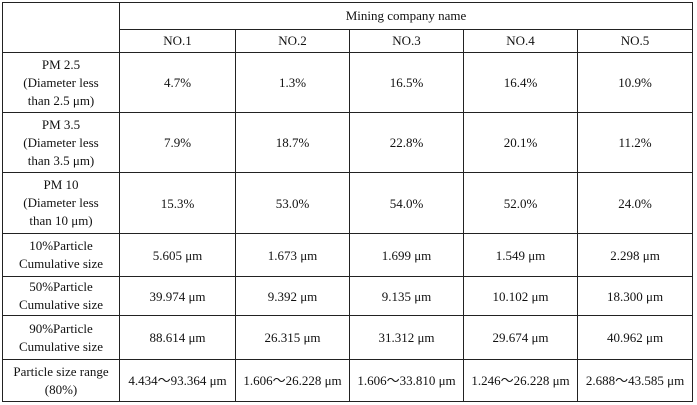 The image size is (697, 405). What do you see at coordinates (177, 143) in the screenshot?
I see `table-cell: 7.9%` at bounding box center [177, 143].